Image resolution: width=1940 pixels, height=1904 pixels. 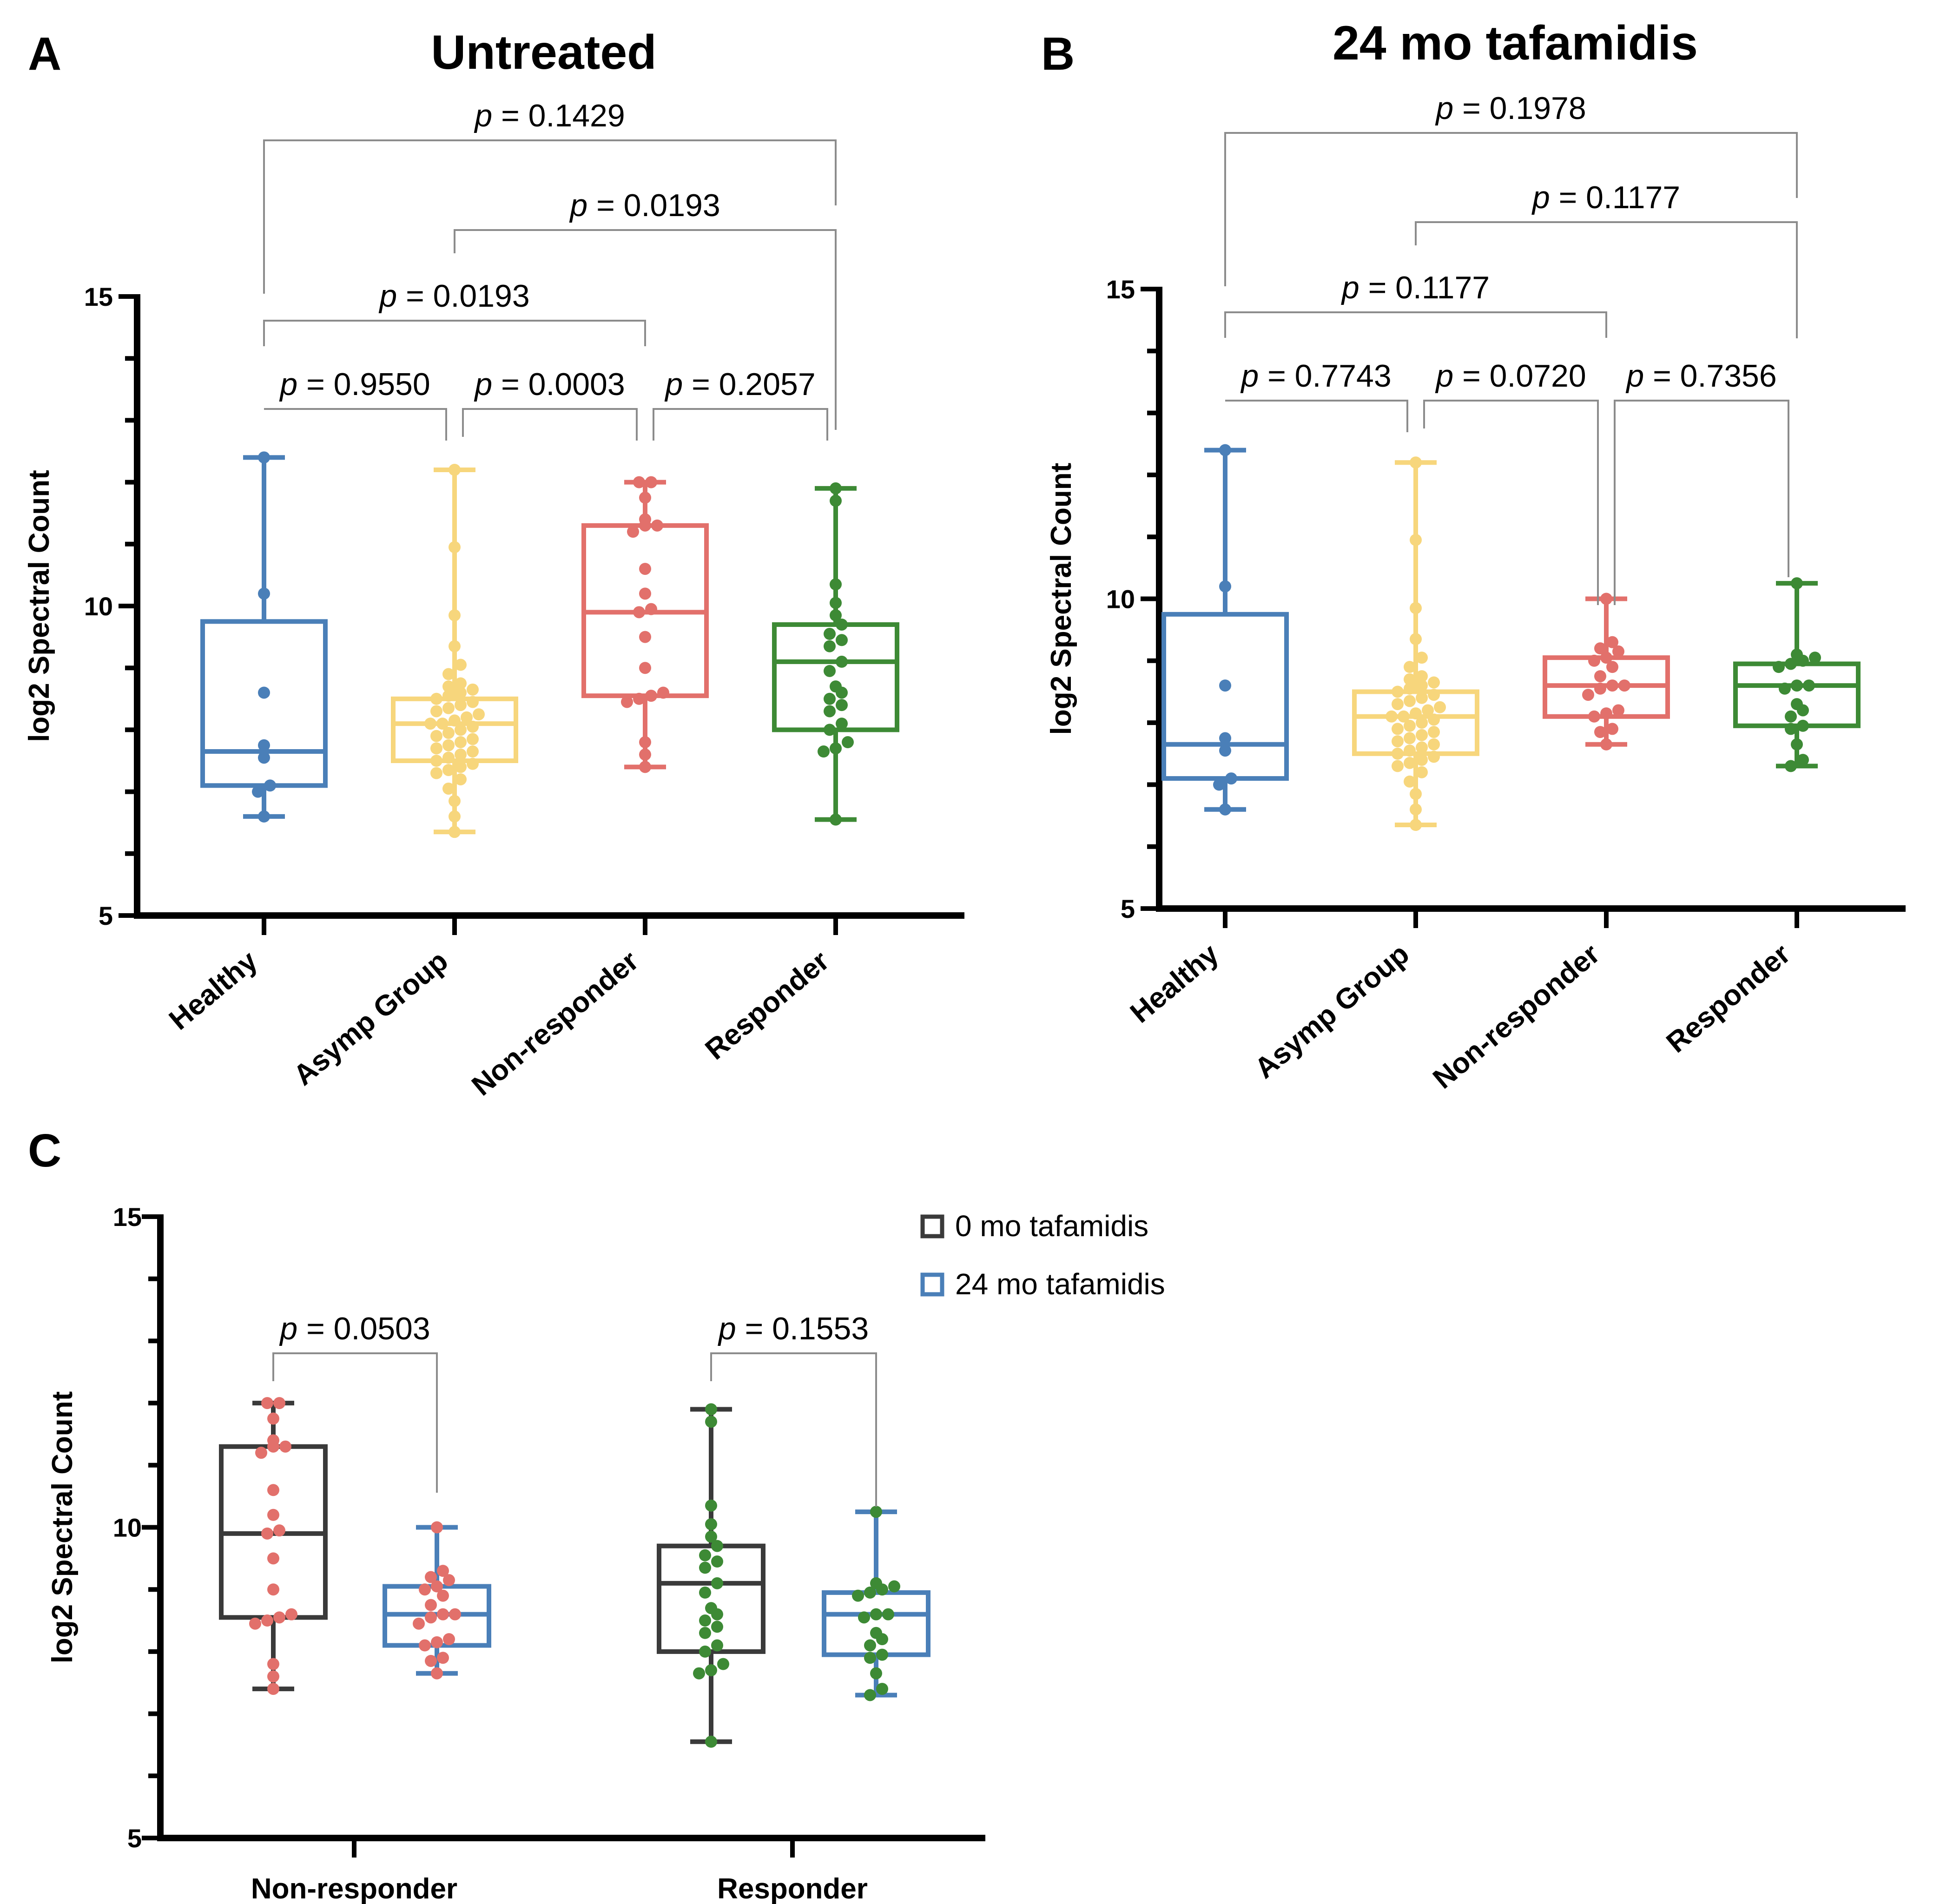 What do you see at coordinates (98, 606) in the screenshot?
I see `y-tick-label-10: 10` at bounding box center [98, 606].